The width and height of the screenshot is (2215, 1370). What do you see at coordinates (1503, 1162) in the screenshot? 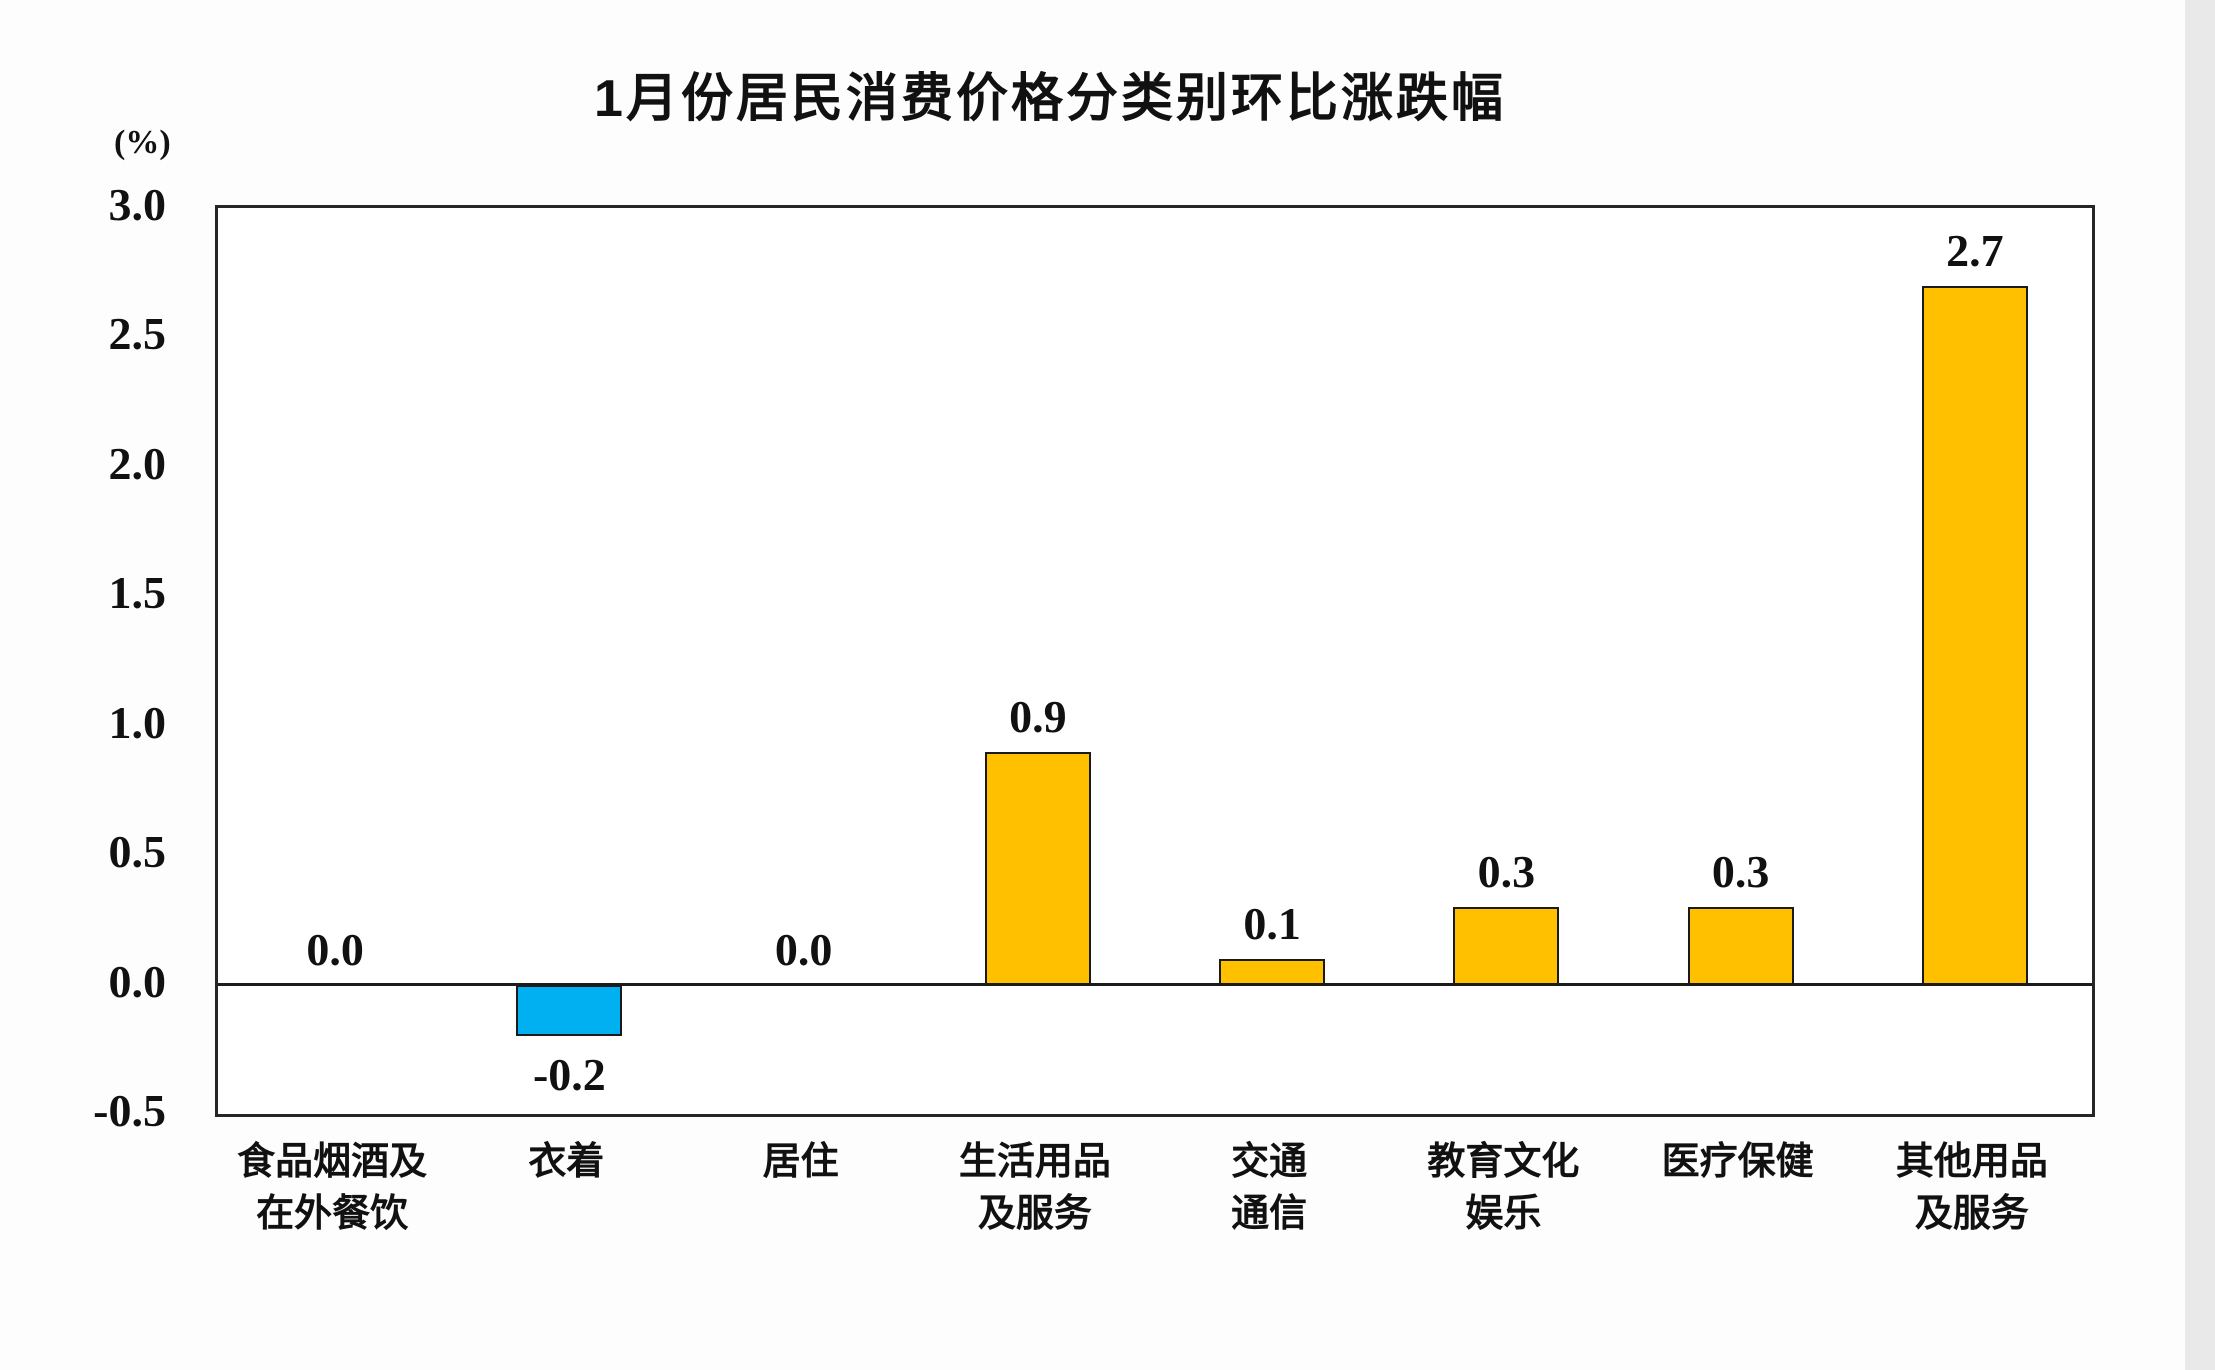
I see `x-axis-category-line: 教育文化` at bounding box center [1503, 1162].